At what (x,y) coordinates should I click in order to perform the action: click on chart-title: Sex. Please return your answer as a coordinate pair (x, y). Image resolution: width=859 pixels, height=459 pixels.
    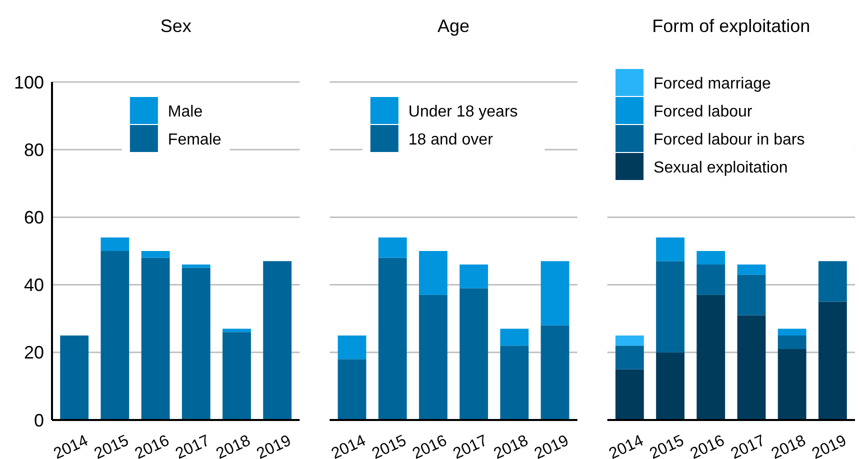
    Looking at the image, I should click on (176, 26).